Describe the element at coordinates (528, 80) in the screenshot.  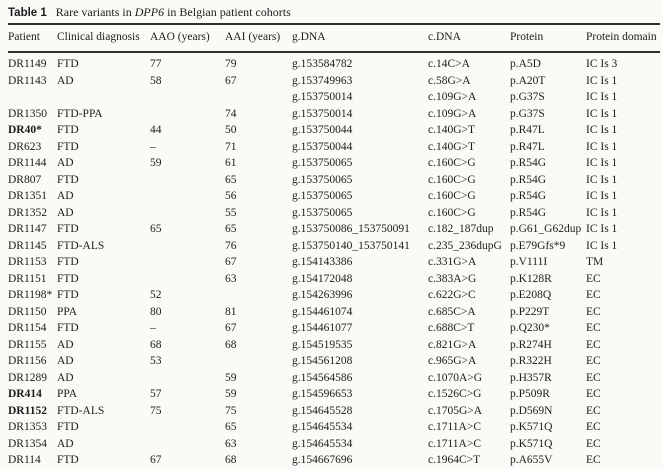
I see `protein-cell: p.A20T` at that location.